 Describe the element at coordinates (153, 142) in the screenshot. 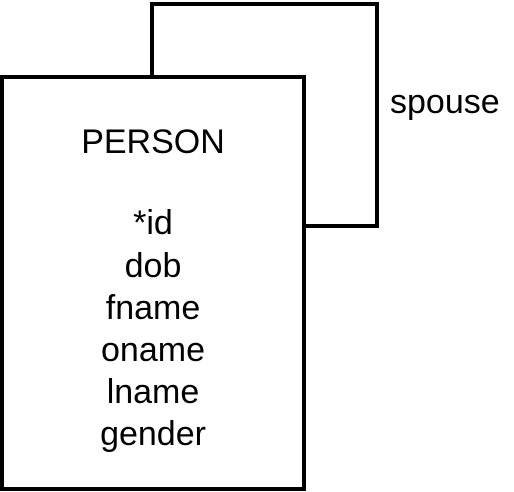

I see `entity-name: PERSON` at that location.